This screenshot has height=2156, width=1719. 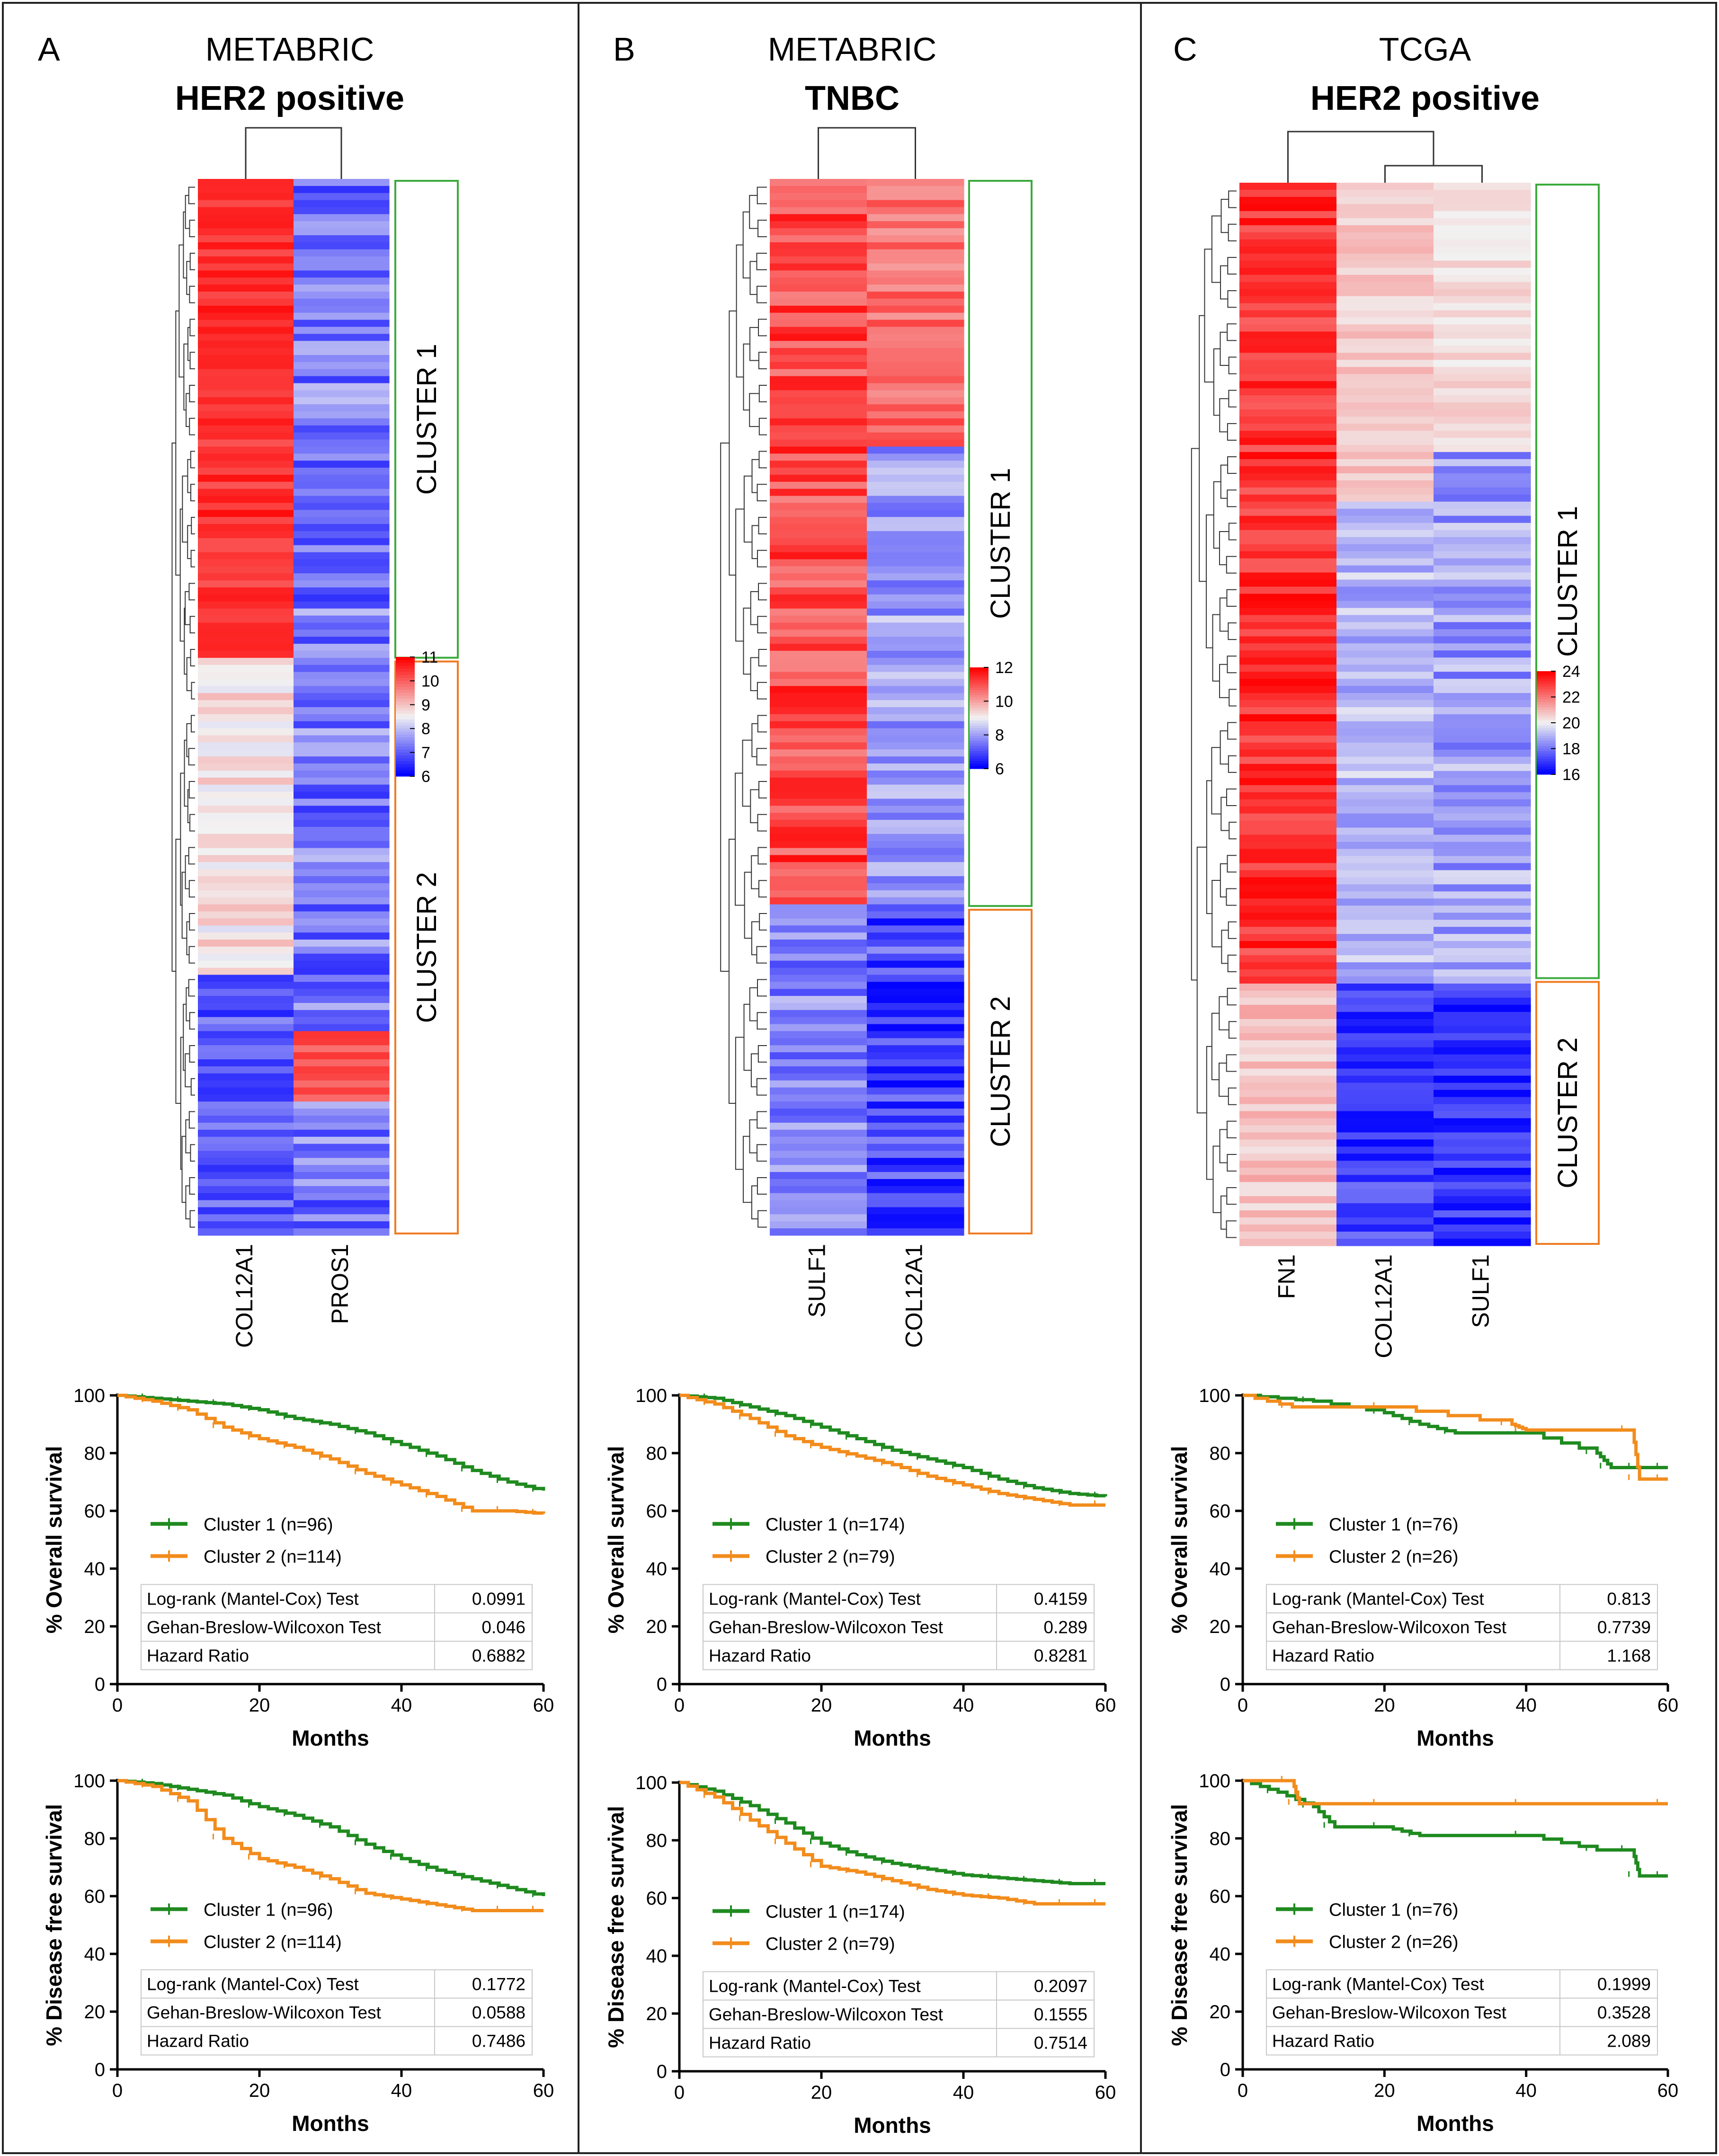 What do you see at coordinates (1624, 1627) in the screenshot?
I see `stats-value: 0.7739` at bounding box center [1624, 1627].